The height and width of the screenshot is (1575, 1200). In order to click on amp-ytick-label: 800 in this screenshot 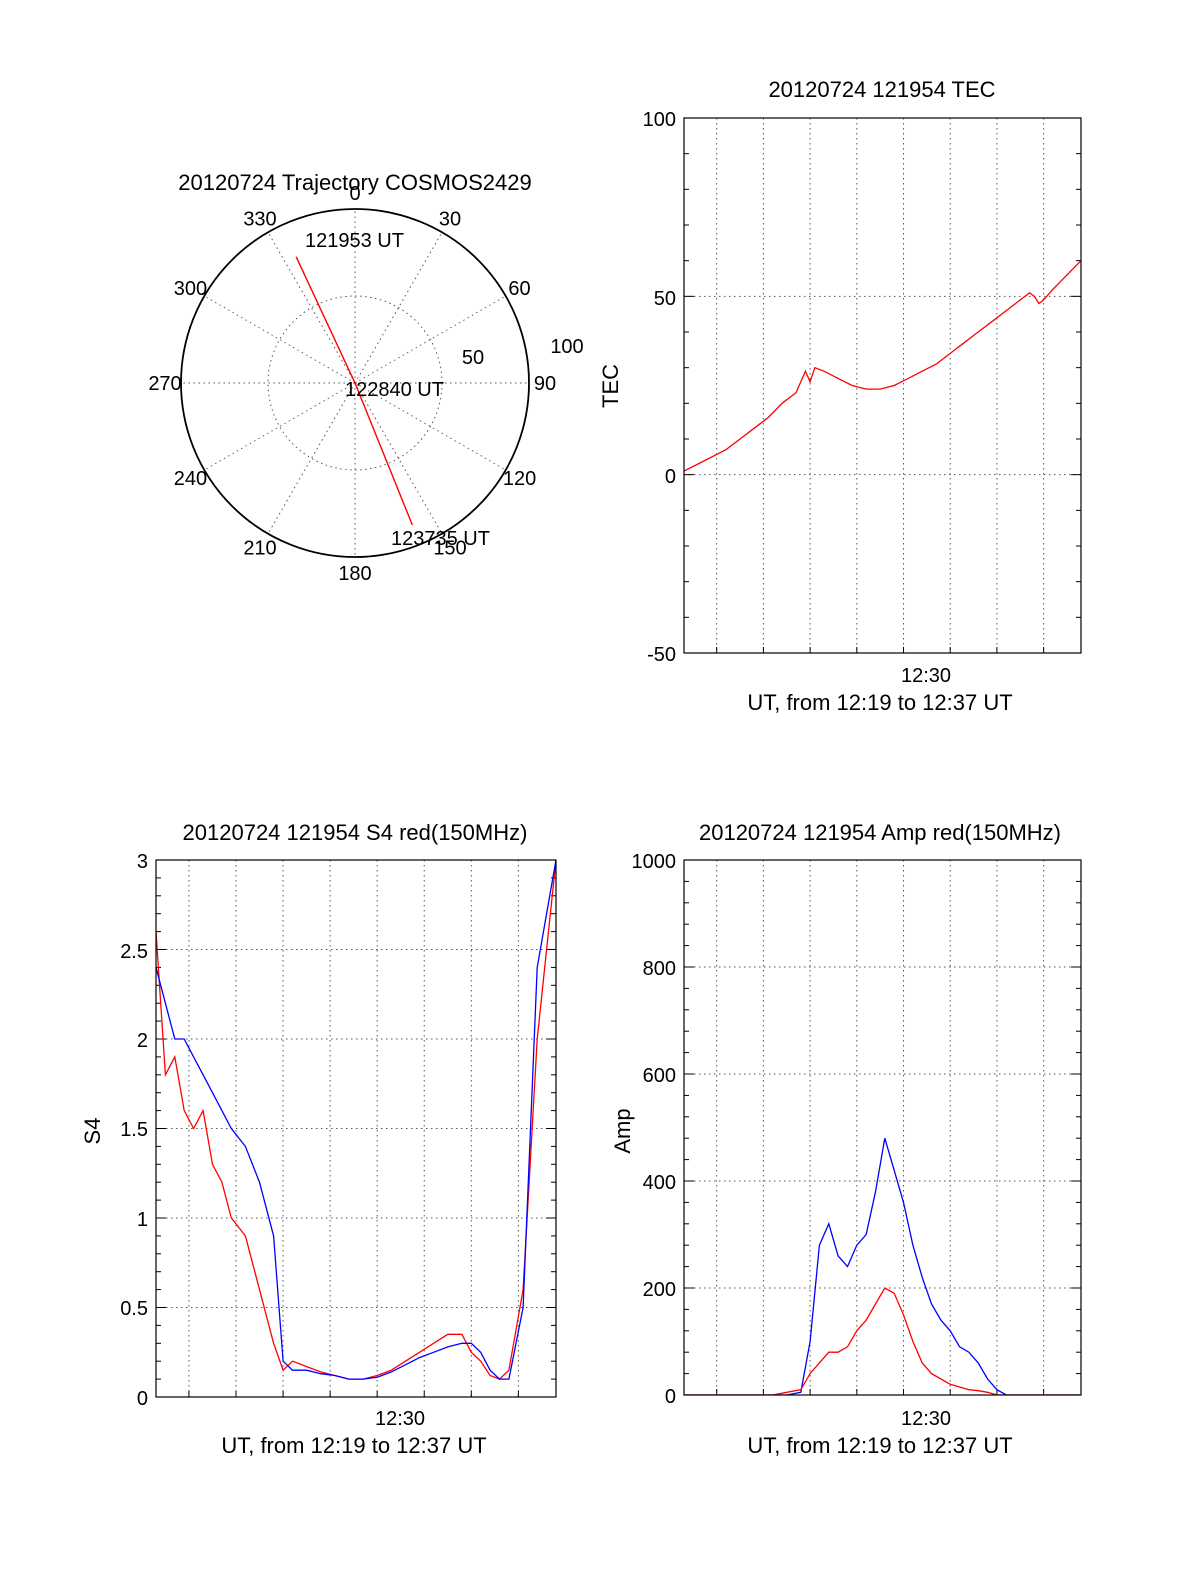, I will do `click(659, 969)`.